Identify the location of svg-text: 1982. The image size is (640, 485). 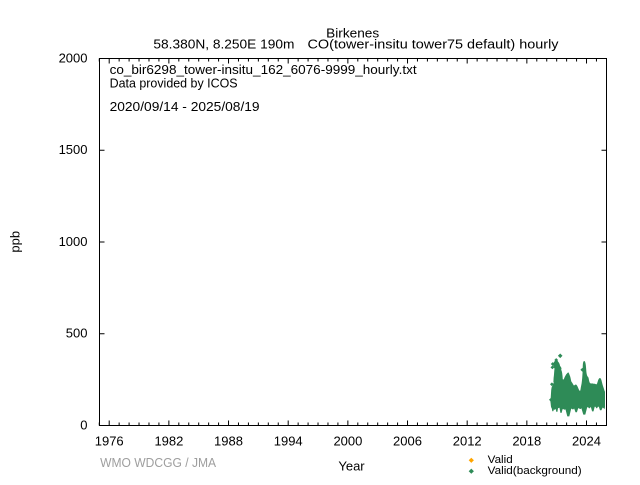
(168, 441).